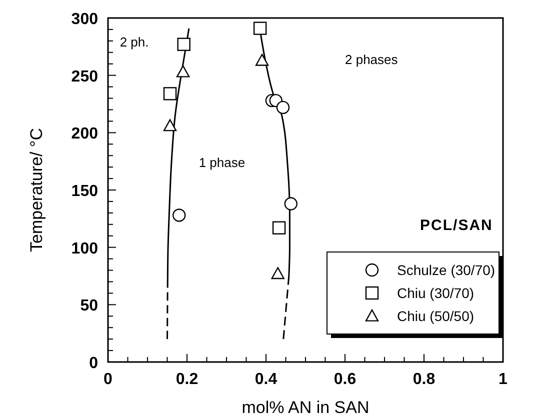 The image size is (533, 419). Describe the element at coordinates (371, 59) in the screenshot. I see `annotation: 2 phases` at that location.